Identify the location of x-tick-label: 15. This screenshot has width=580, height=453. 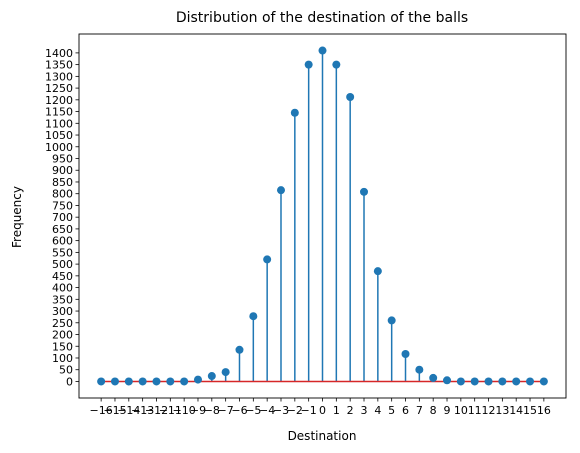
(530, 410).